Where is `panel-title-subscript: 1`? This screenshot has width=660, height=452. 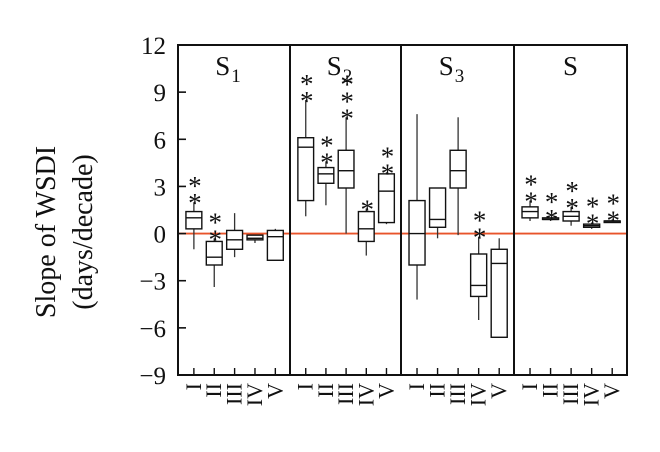 panel-title-subscript: 1 is located at coordinates (236, 76).